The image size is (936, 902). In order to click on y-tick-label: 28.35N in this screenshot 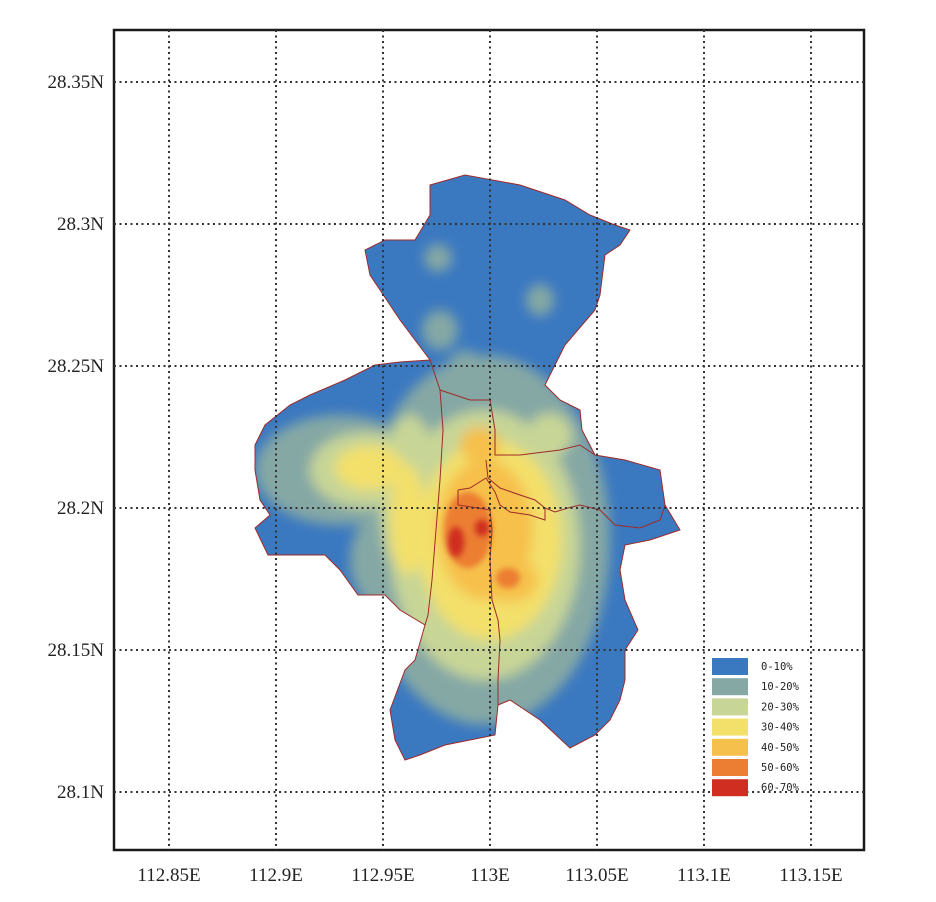, I will do `click(76, 82)`.